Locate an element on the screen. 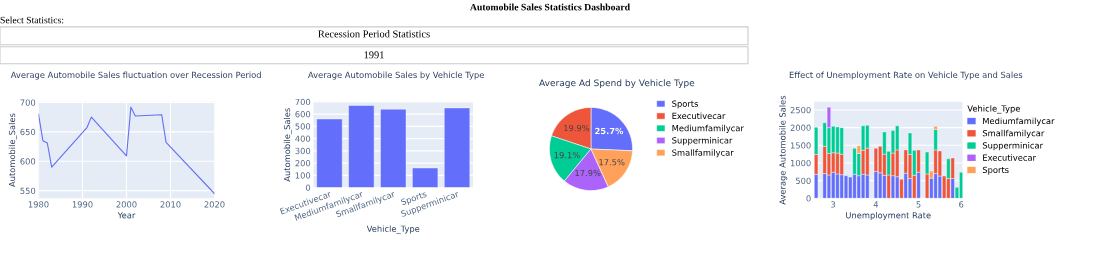  y-tick-label: 1500 is located at coordinates (800, 145).